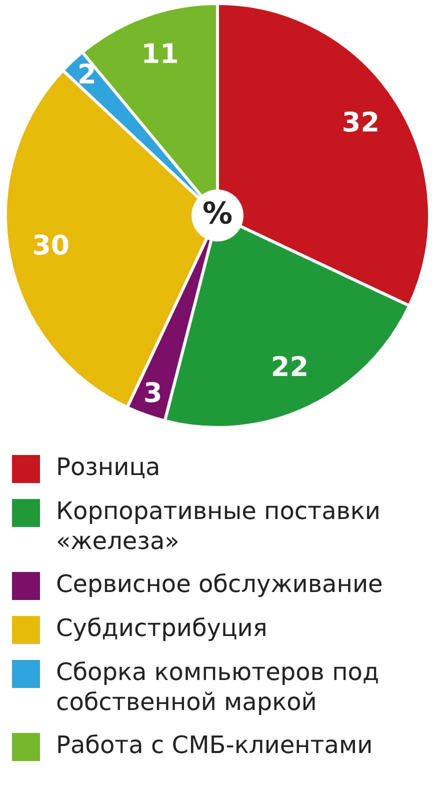  What do you see at coordinates (108, 467) in the screenshot?
I see `legend-label: Розница` at bounding box center [108, 467].